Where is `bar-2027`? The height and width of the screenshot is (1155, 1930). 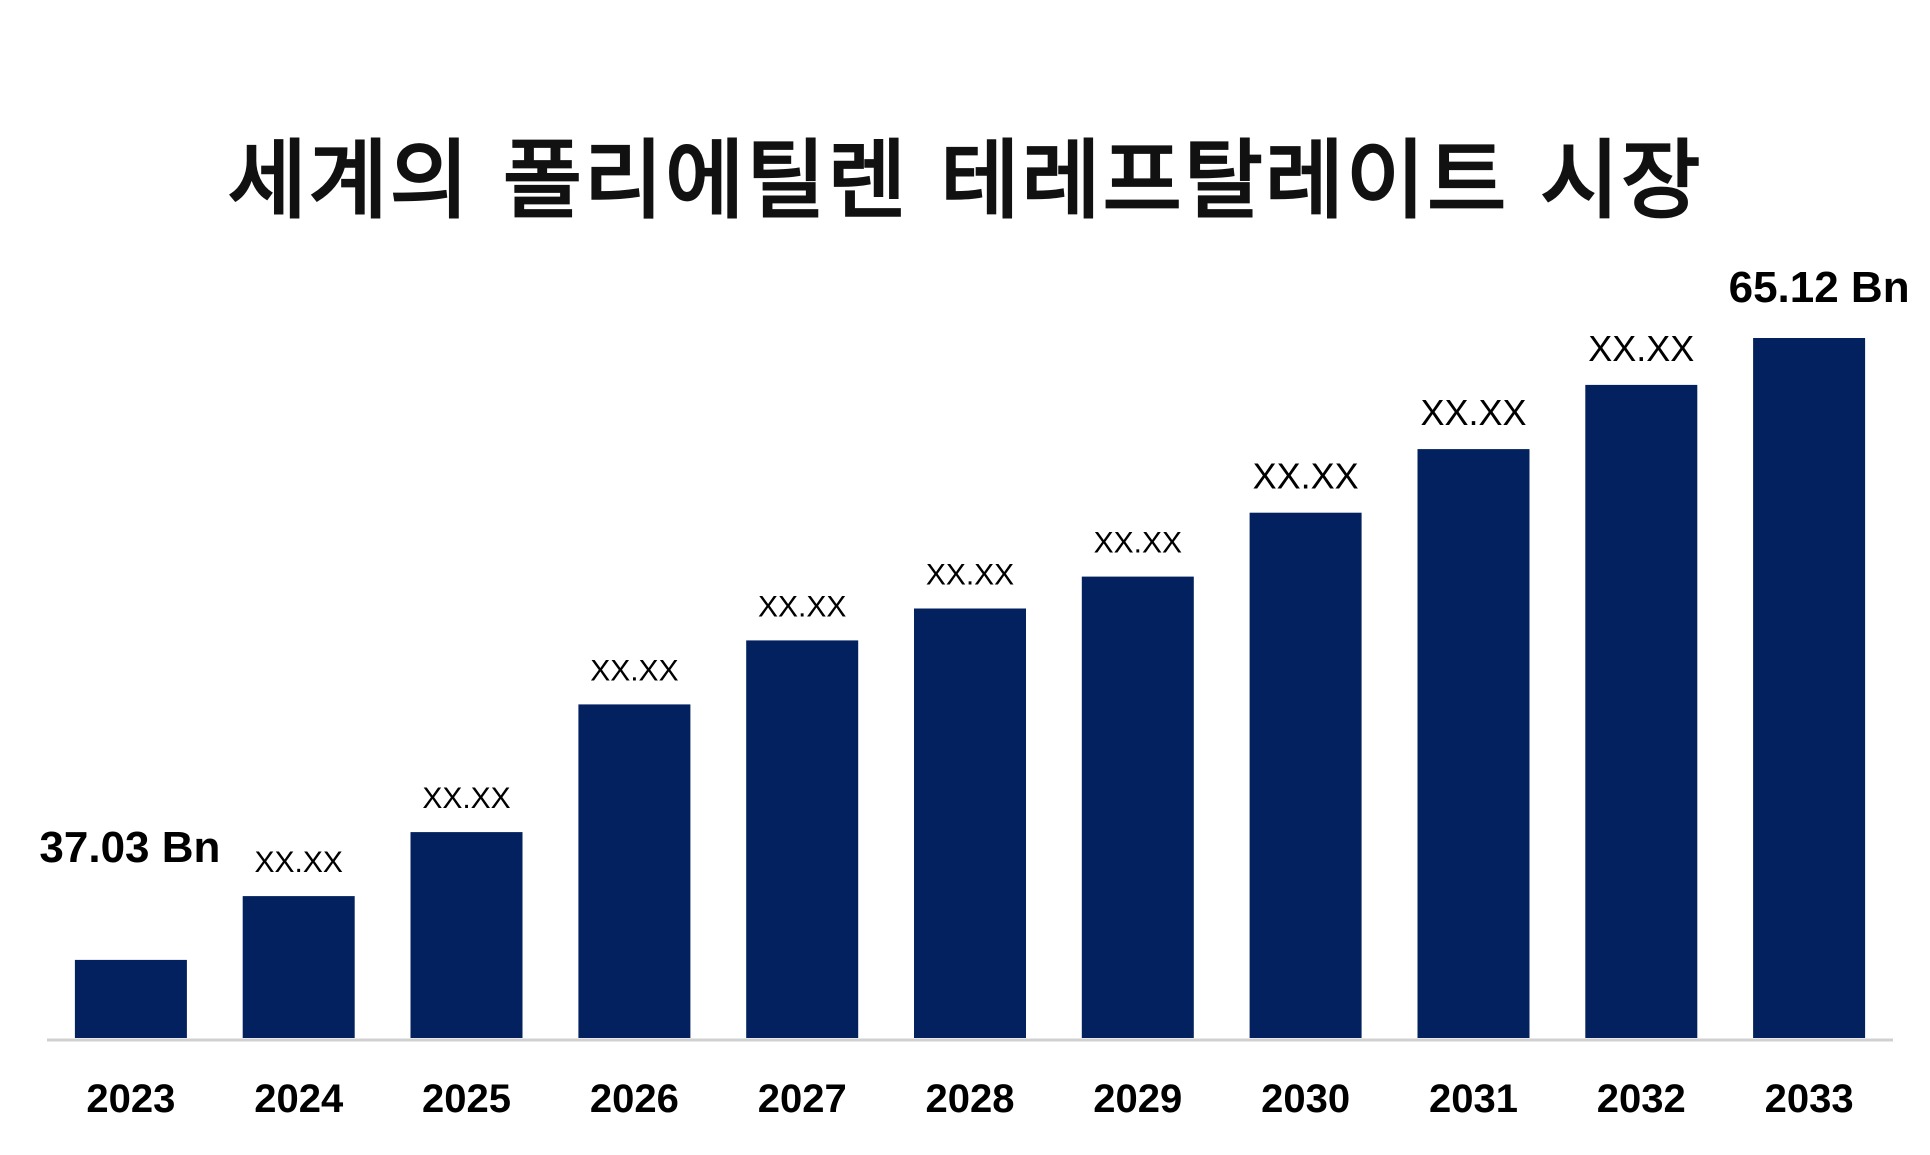 bar-2027 is located at coordinates (802, 839).